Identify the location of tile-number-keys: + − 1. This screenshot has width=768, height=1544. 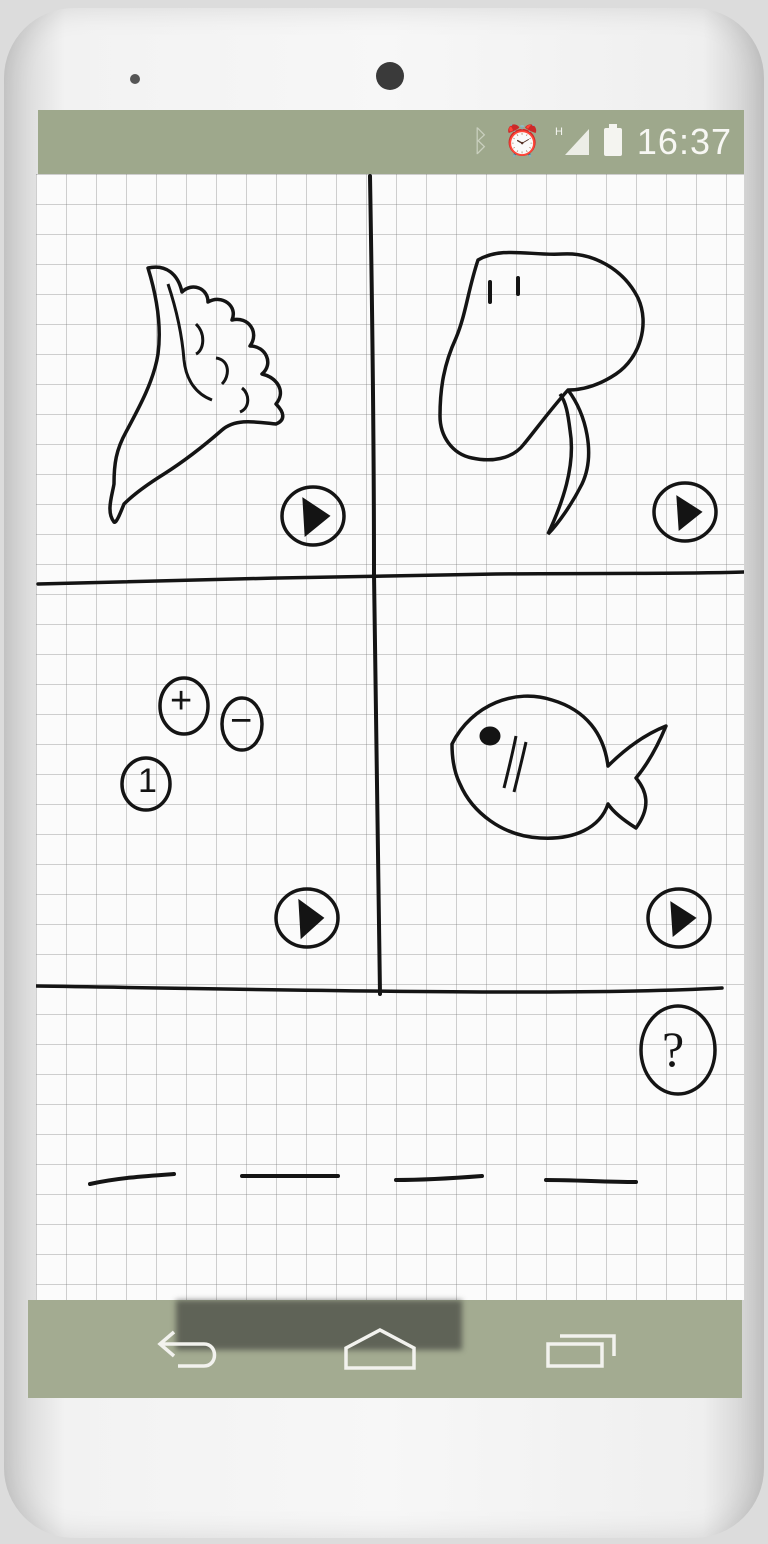
(205, 783).